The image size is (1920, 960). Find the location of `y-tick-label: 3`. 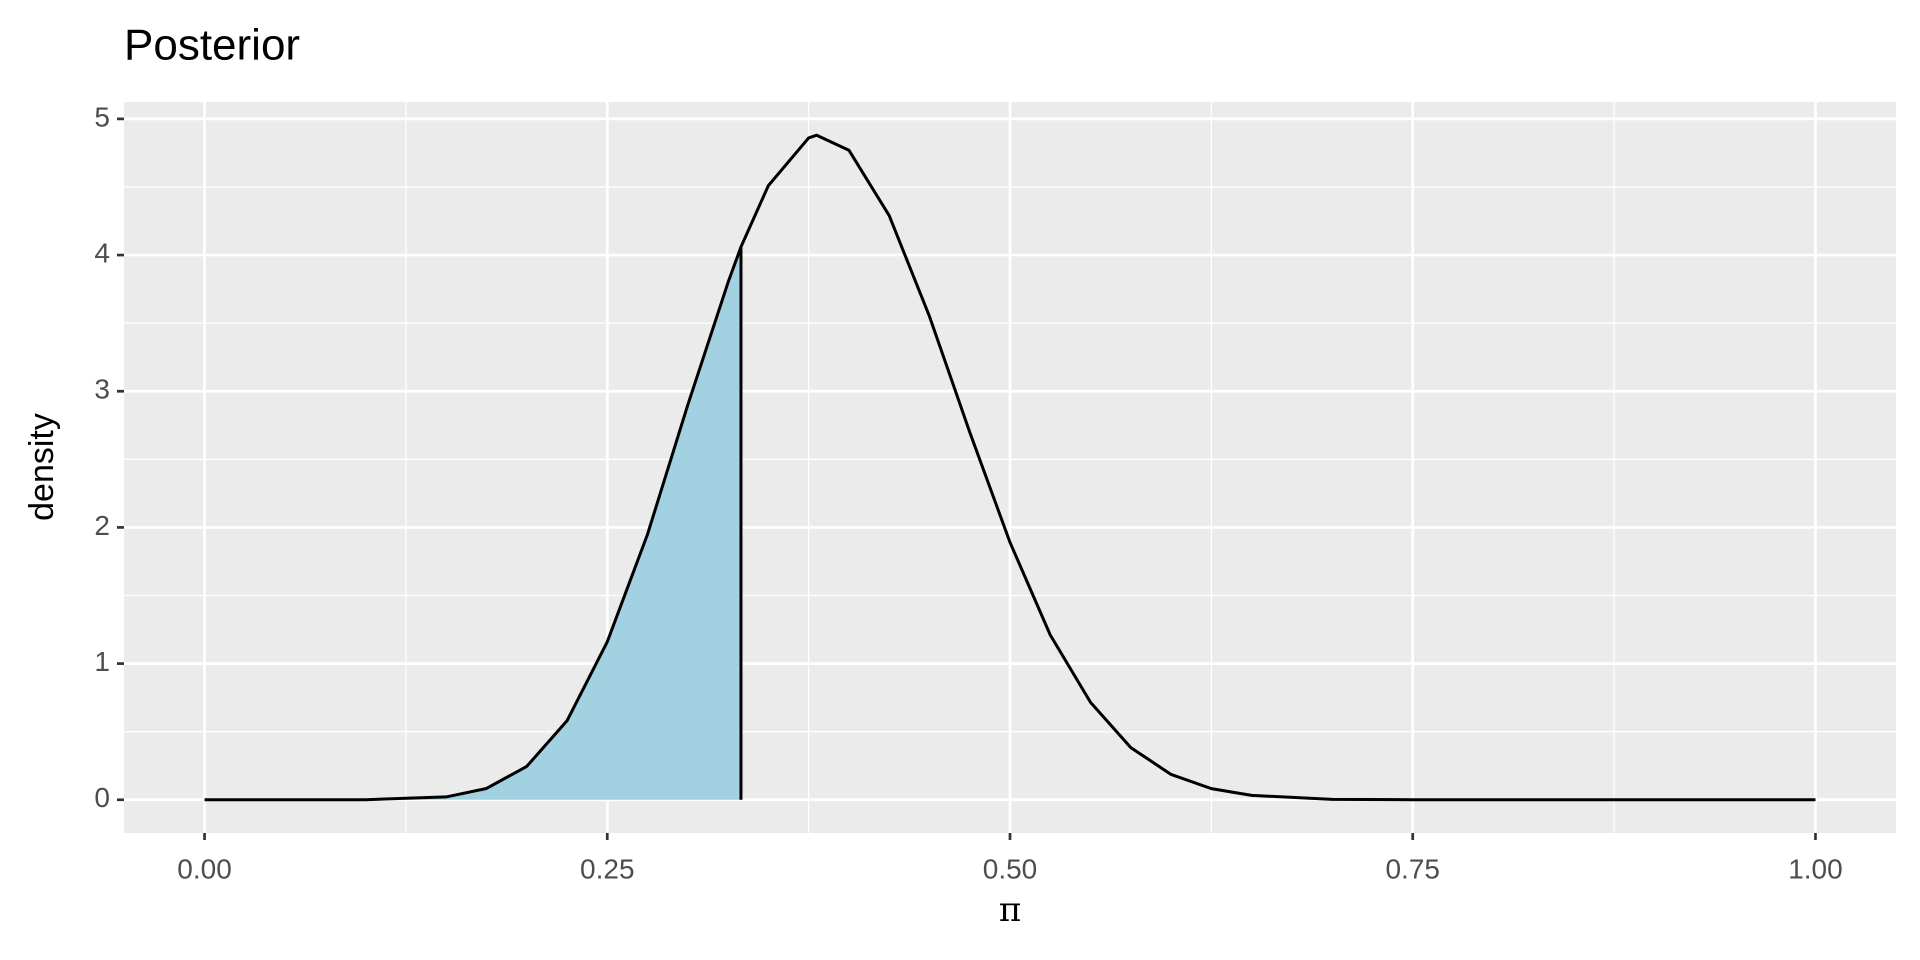

y-tick-label: 3 is located at coordinates (102, 389).